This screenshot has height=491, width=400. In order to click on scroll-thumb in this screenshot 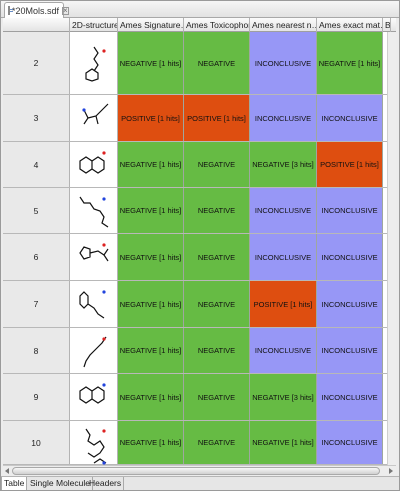, I will do `click(196, 471)`.